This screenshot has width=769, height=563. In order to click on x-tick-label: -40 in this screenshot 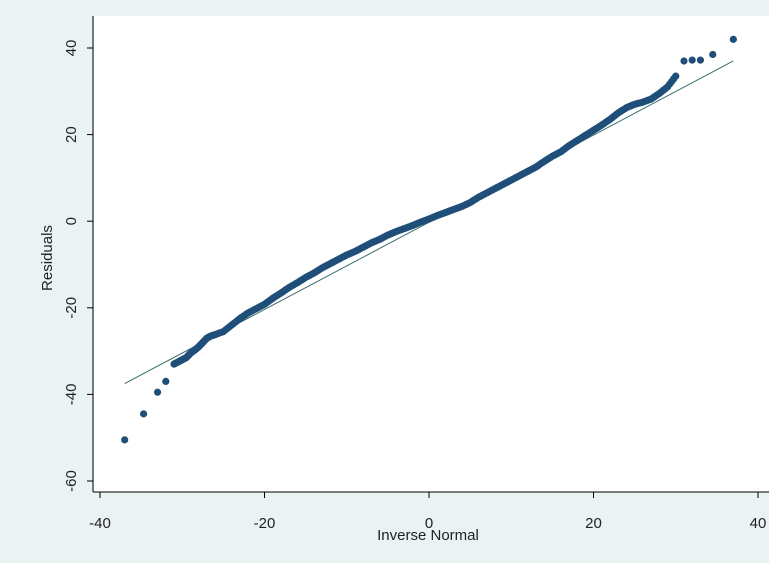, I will do `click(100, 523)`.